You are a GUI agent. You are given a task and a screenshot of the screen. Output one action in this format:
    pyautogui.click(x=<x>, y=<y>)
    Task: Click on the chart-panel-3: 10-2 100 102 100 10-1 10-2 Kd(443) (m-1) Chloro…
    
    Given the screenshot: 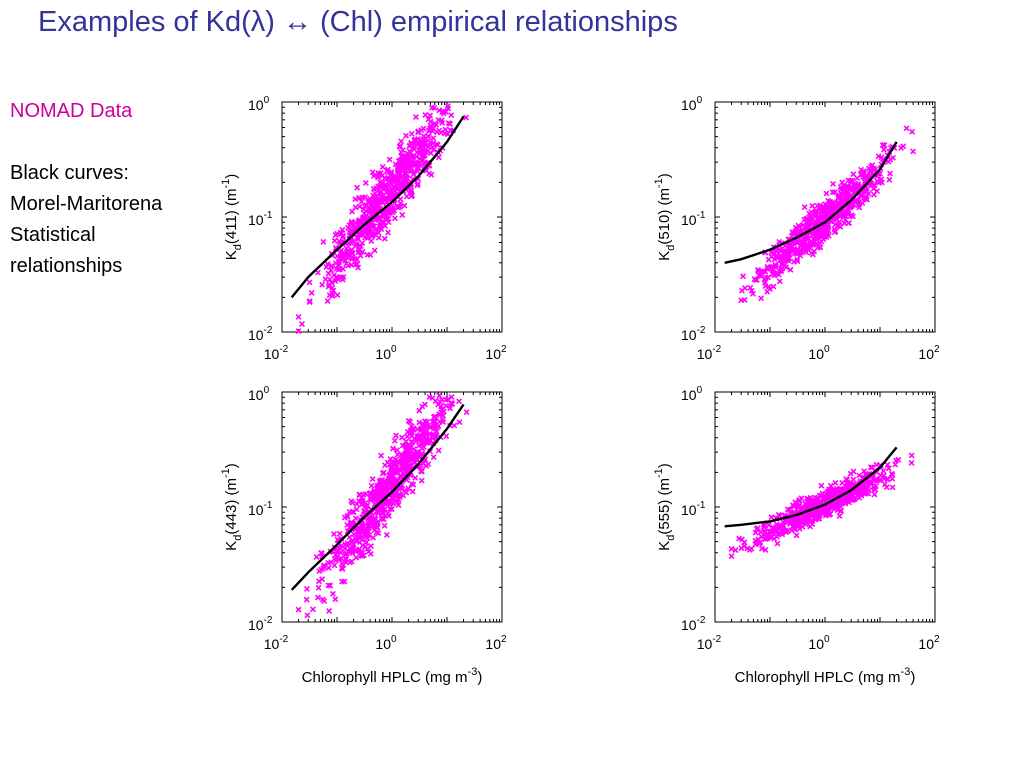 What is the action you would take?
    pyautogui.click(x=363, y=535)
    